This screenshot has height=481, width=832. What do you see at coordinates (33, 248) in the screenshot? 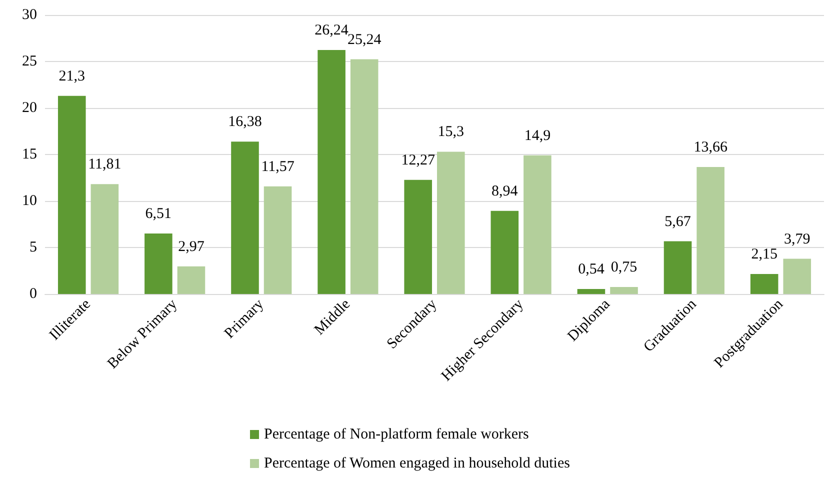
I see `y-tick-label: 5` at bounding box center [33, 248].